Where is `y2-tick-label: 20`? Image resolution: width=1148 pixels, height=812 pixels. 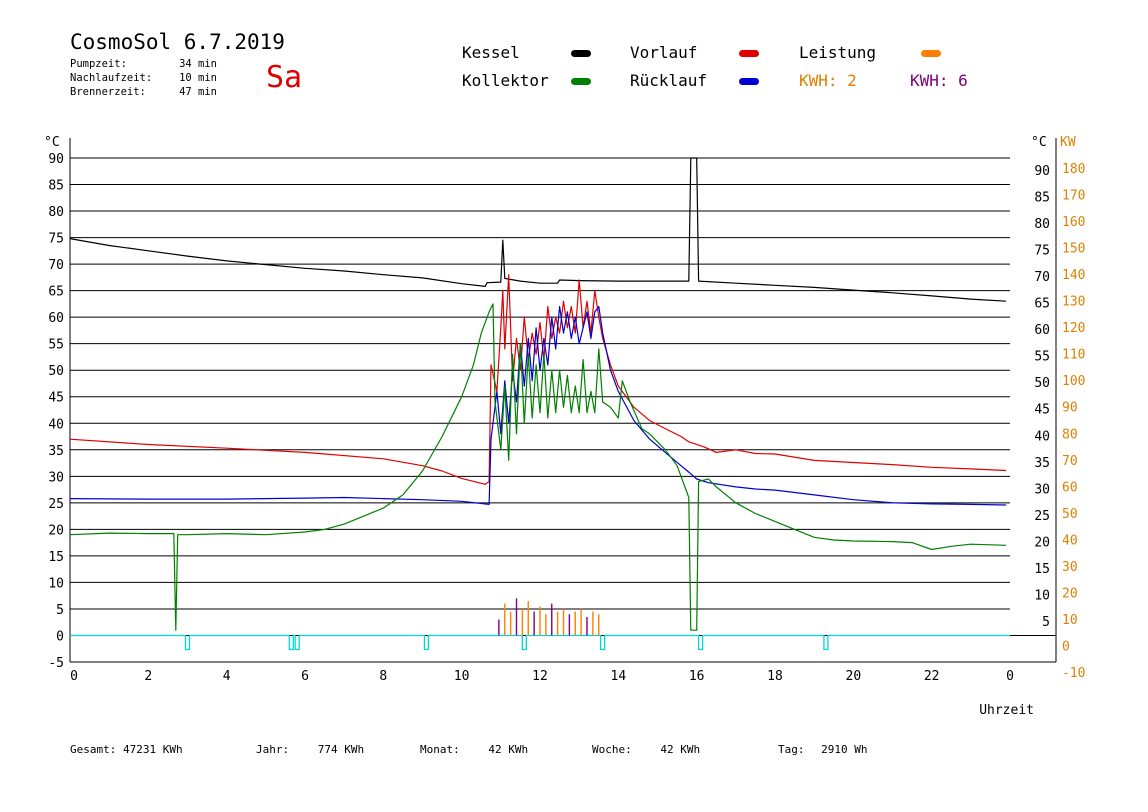 y2-tick-label: 20 is located at coordinates (1070, 593).